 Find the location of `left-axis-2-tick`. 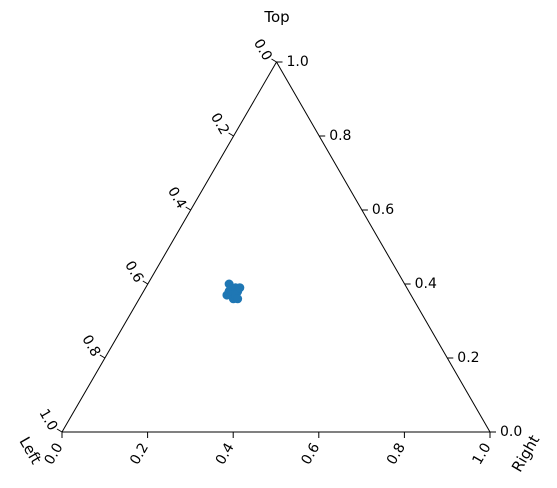

left-axis-2-tick is located at coordinates (188, 208).